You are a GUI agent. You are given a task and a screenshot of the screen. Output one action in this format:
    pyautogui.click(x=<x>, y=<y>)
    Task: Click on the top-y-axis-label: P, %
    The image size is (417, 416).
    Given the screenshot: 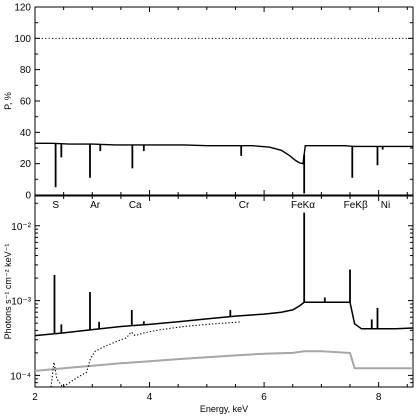 What is the action you would take?
    pyautogui.click(x=8, y=101)
    